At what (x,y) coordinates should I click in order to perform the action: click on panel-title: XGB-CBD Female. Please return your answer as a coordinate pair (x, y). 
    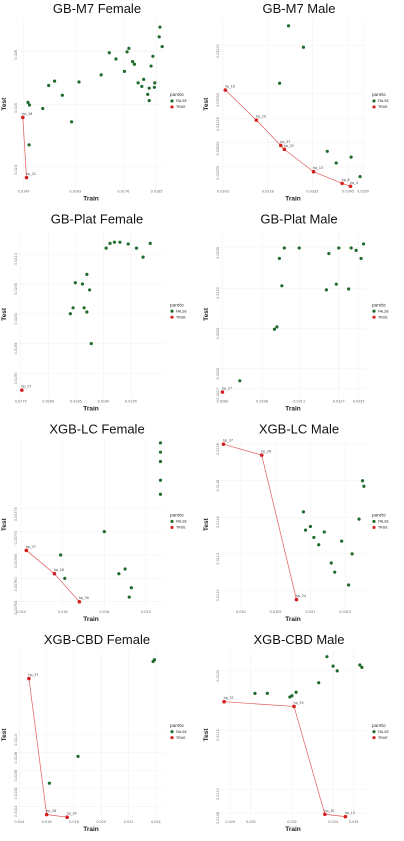
    Looking at the image, I should click on (97, 639).